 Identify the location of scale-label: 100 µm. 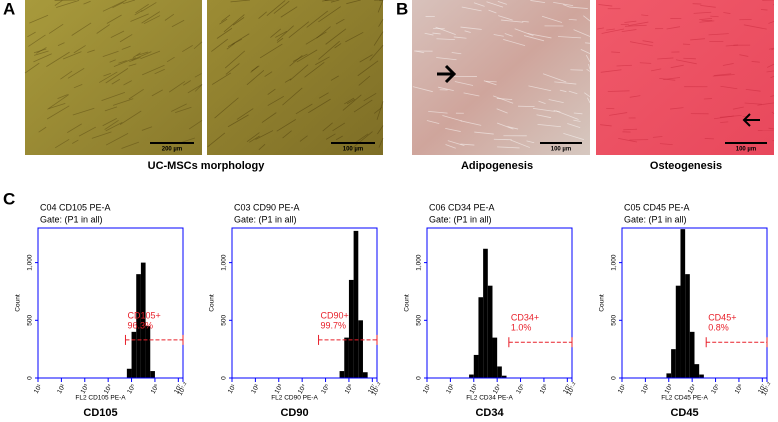
(746, 150).